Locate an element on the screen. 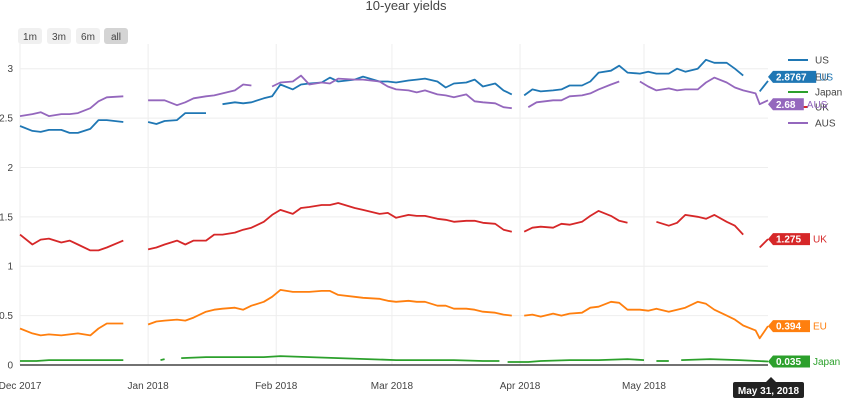  end-label-name: Japan is located at coordinates (826, 362).